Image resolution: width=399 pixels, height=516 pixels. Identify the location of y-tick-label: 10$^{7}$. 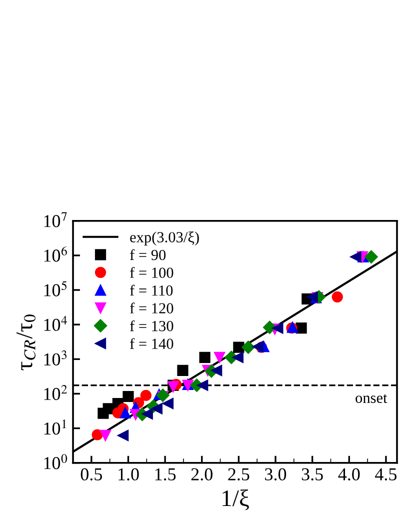
(55, 220).